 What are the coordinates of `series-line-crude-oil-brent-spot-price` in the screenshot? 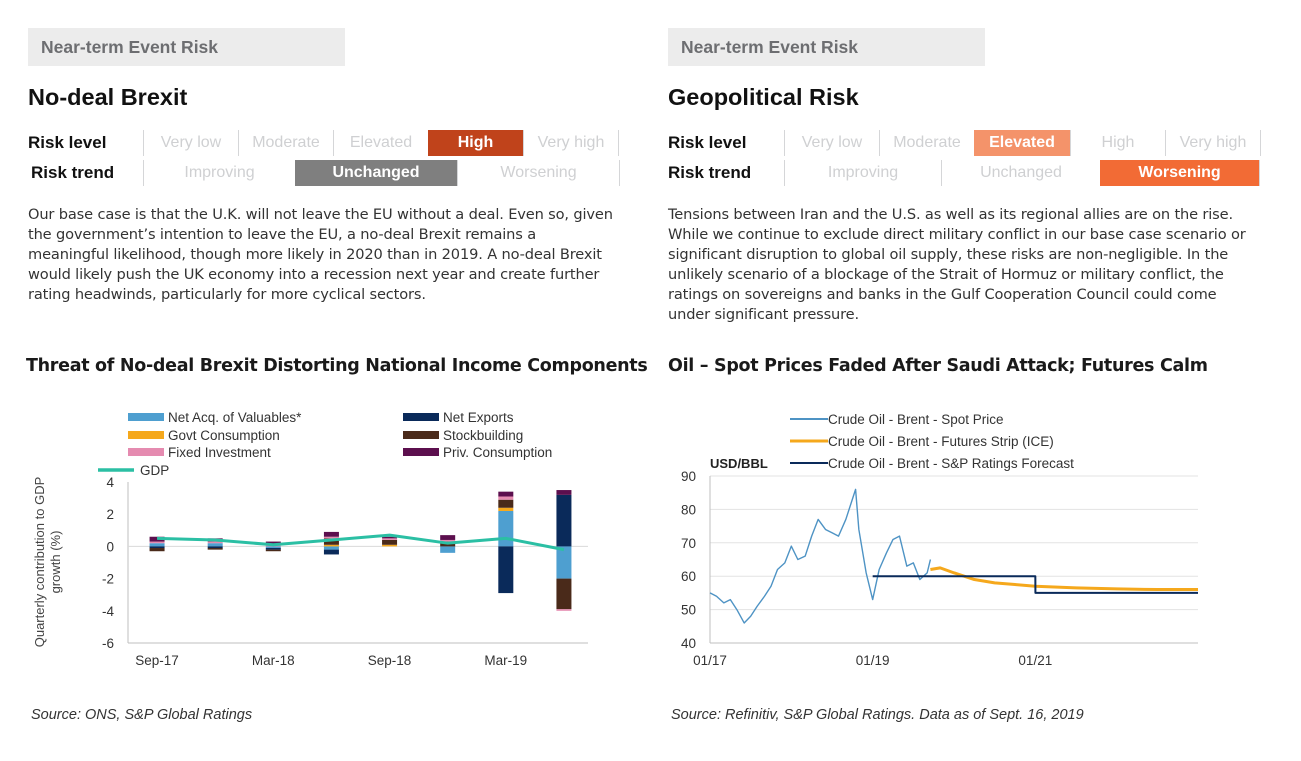 It's located at (820, 556).